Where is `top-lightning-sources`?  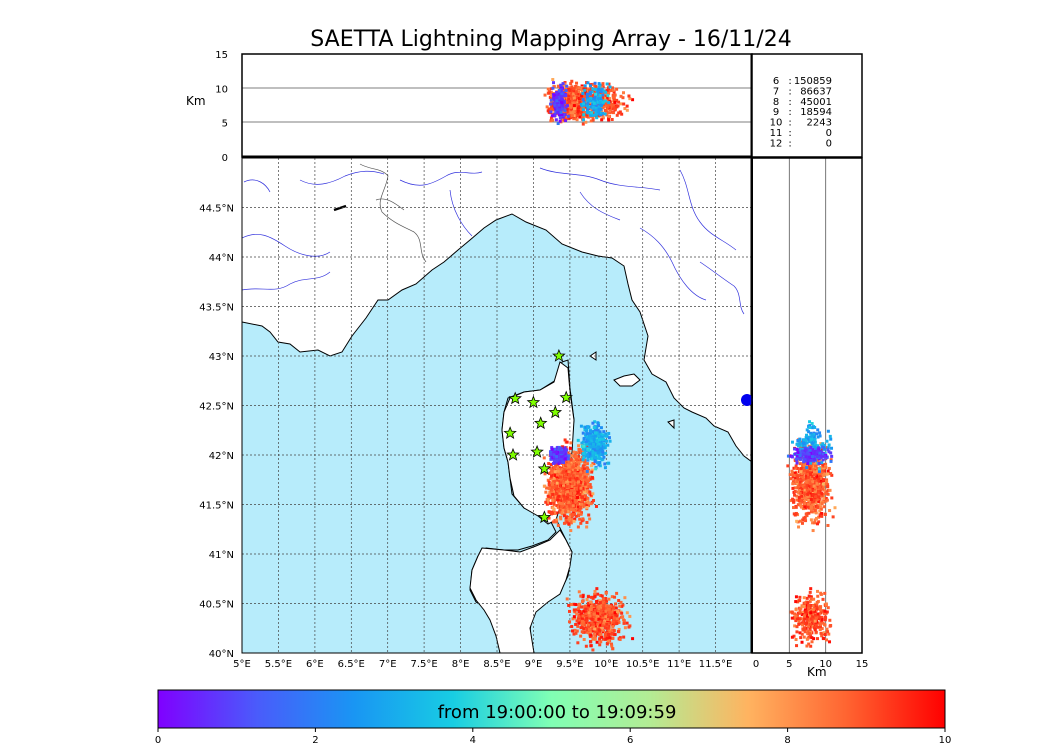 top-lightning-sources is located at coordinates (589, 102).